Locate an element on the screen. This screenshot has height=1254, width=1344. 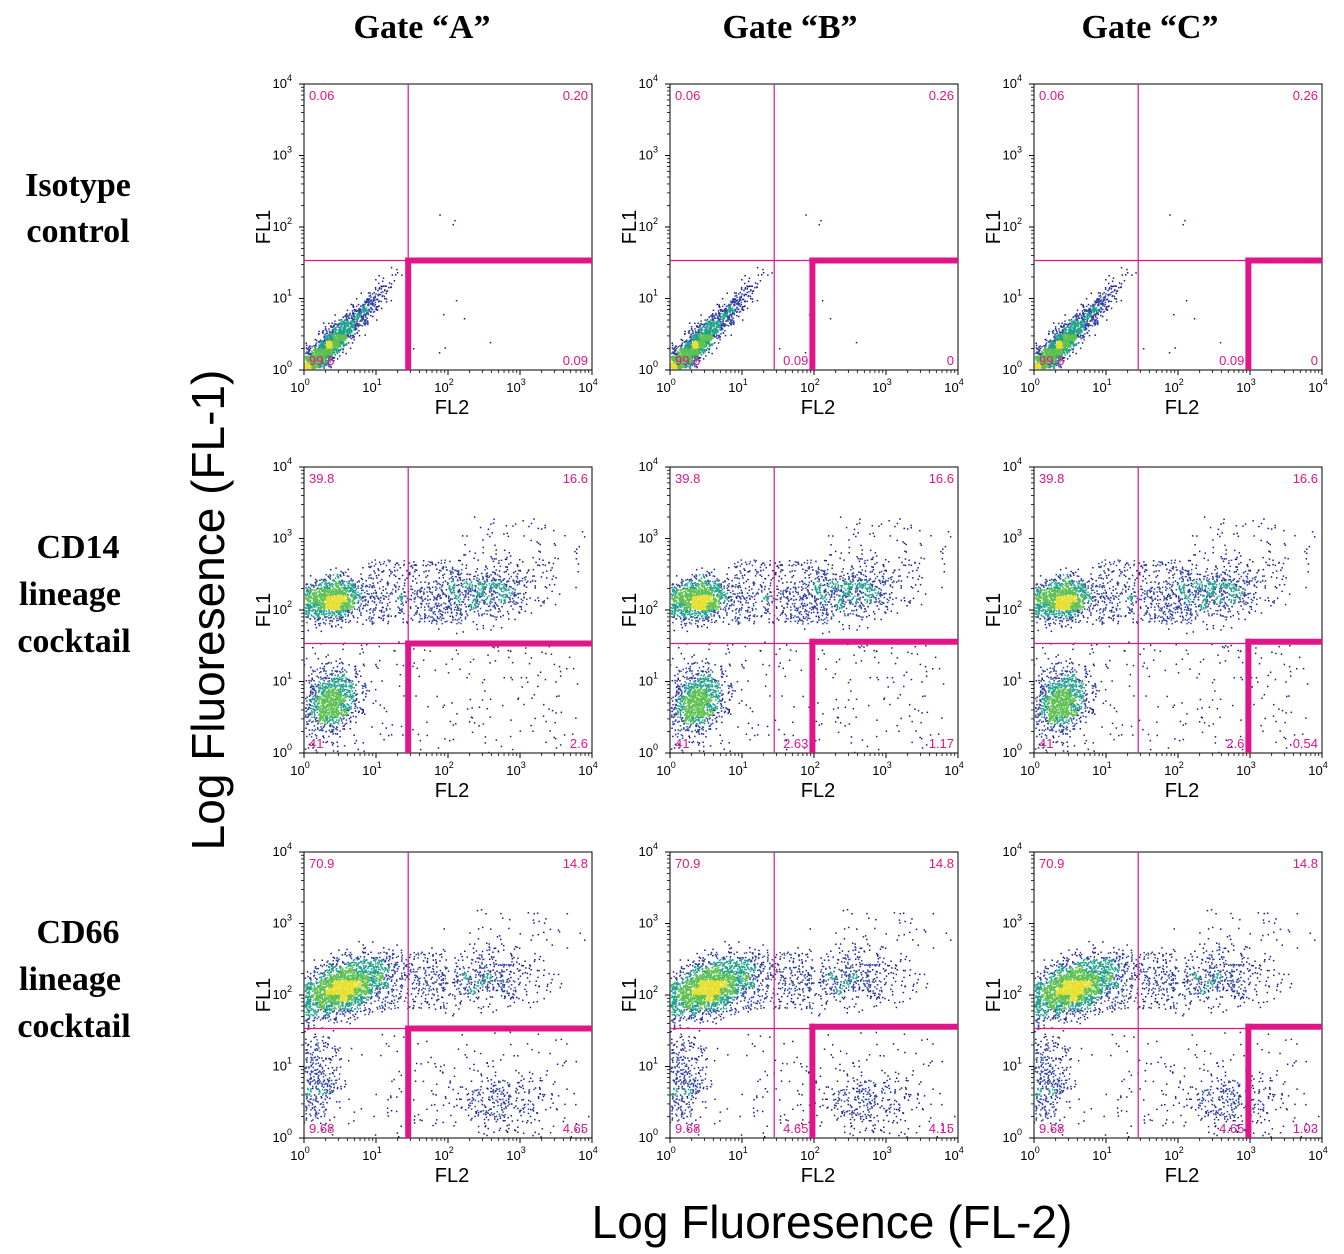
x-tick-label: 10¹ is located at coordinates (737, 386).